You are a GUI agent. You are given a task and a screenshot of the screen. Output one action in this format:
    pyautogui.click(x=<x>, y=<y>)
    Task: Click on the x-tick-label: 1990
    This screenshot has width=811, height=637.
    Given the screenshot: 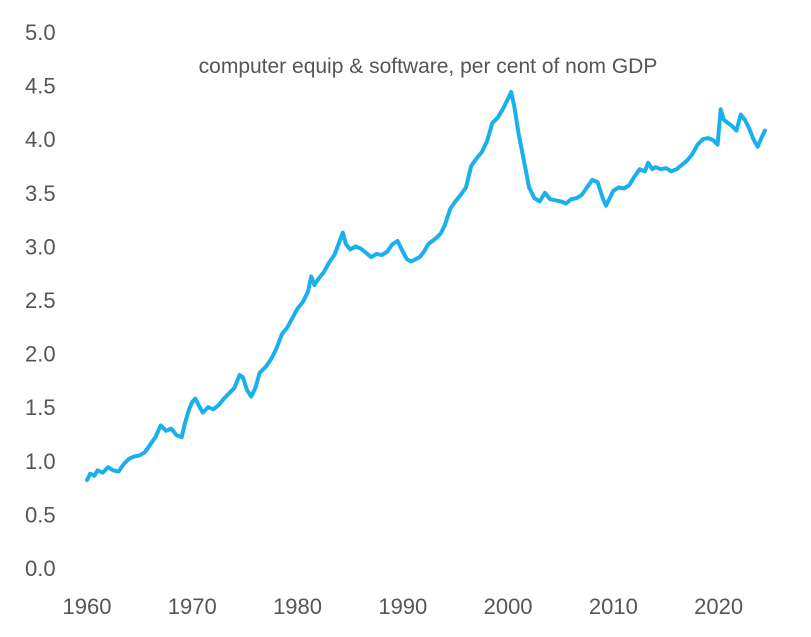 What is the action you would take?
    pyautogui.click(x=402, y=606)
    